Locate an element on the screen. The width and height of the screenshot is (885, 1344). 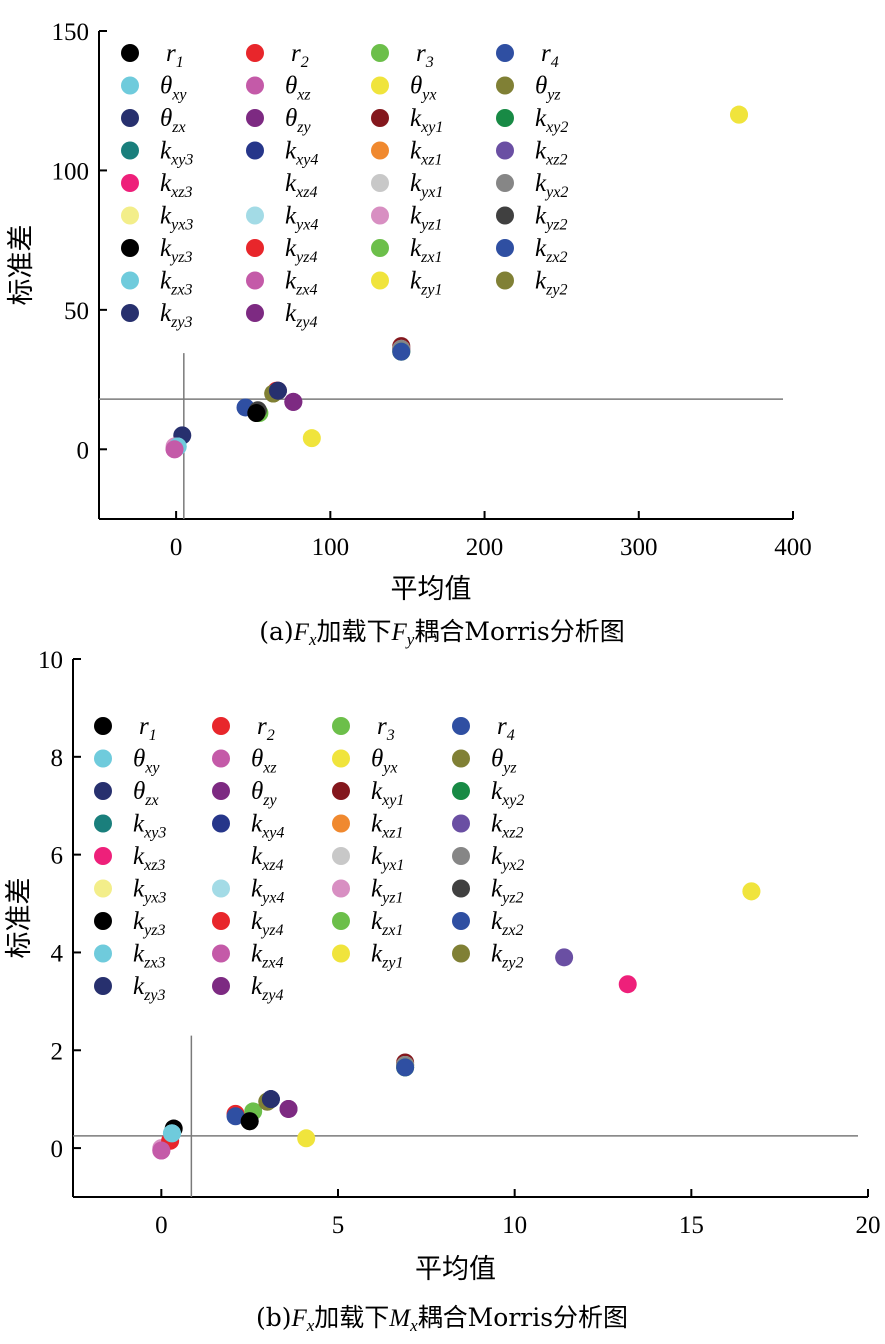
chart1-legend-label-kxy4: kxy4 is located at coordinates (301, 153).